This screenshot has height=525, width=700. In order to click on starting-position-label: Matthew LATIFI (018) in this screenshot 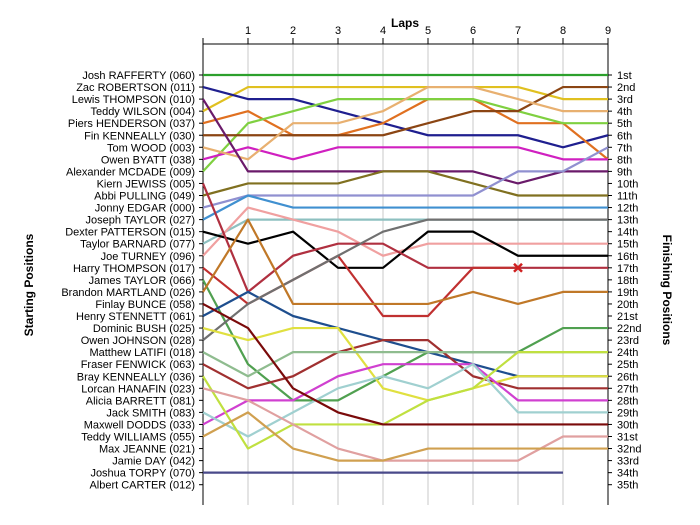, I will do `click(142, 353)`.